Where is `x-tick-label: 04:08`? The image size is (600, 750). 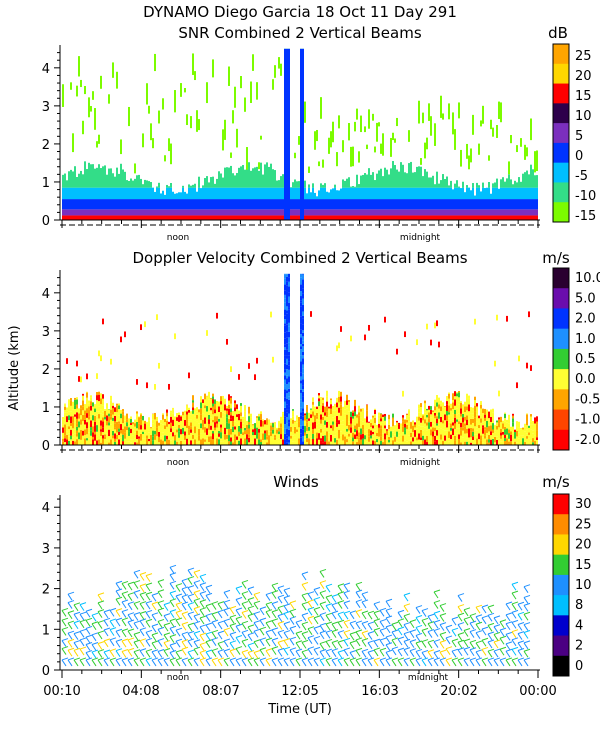
x-tick-label: 04:08 is located at coordinates (140, 691).